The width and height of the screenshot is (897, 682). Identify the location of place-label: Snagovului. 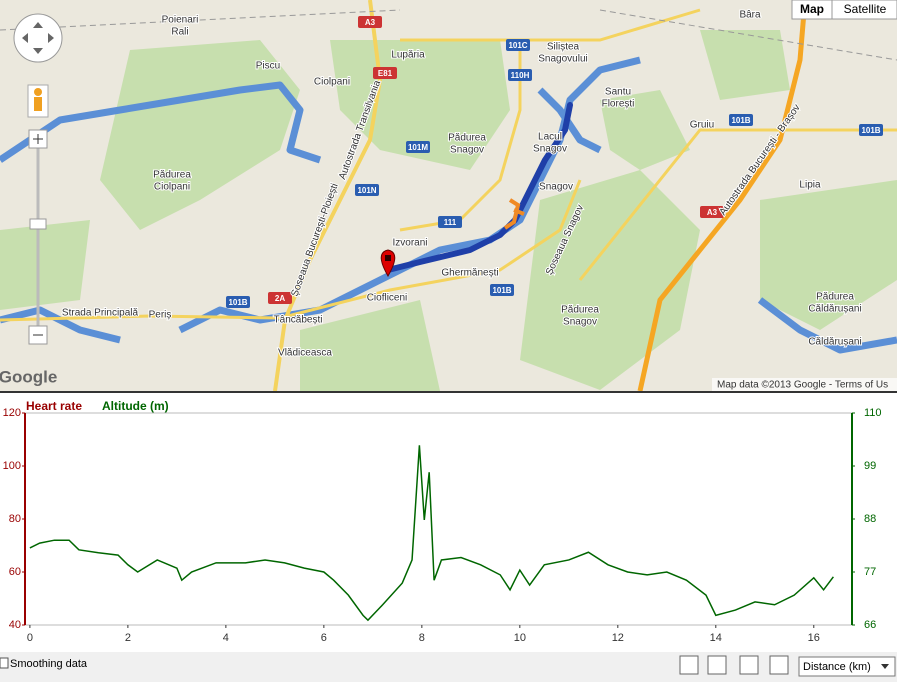
(562, 59).